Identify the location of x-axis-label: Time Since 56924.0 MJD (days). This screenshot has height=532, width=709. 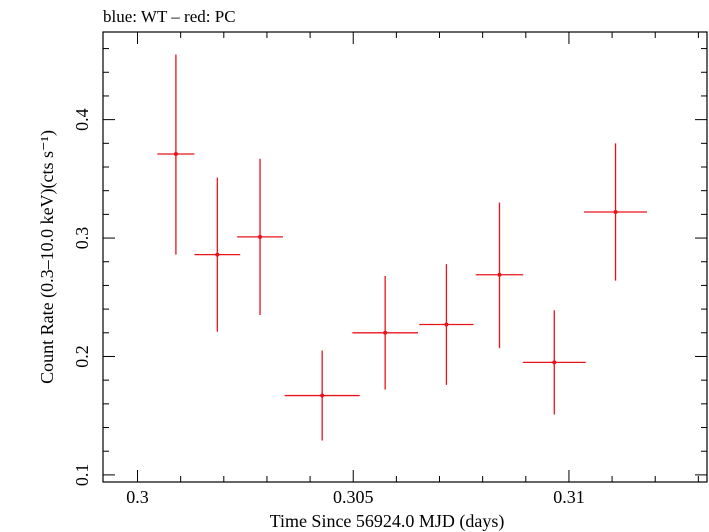
(387, 521).